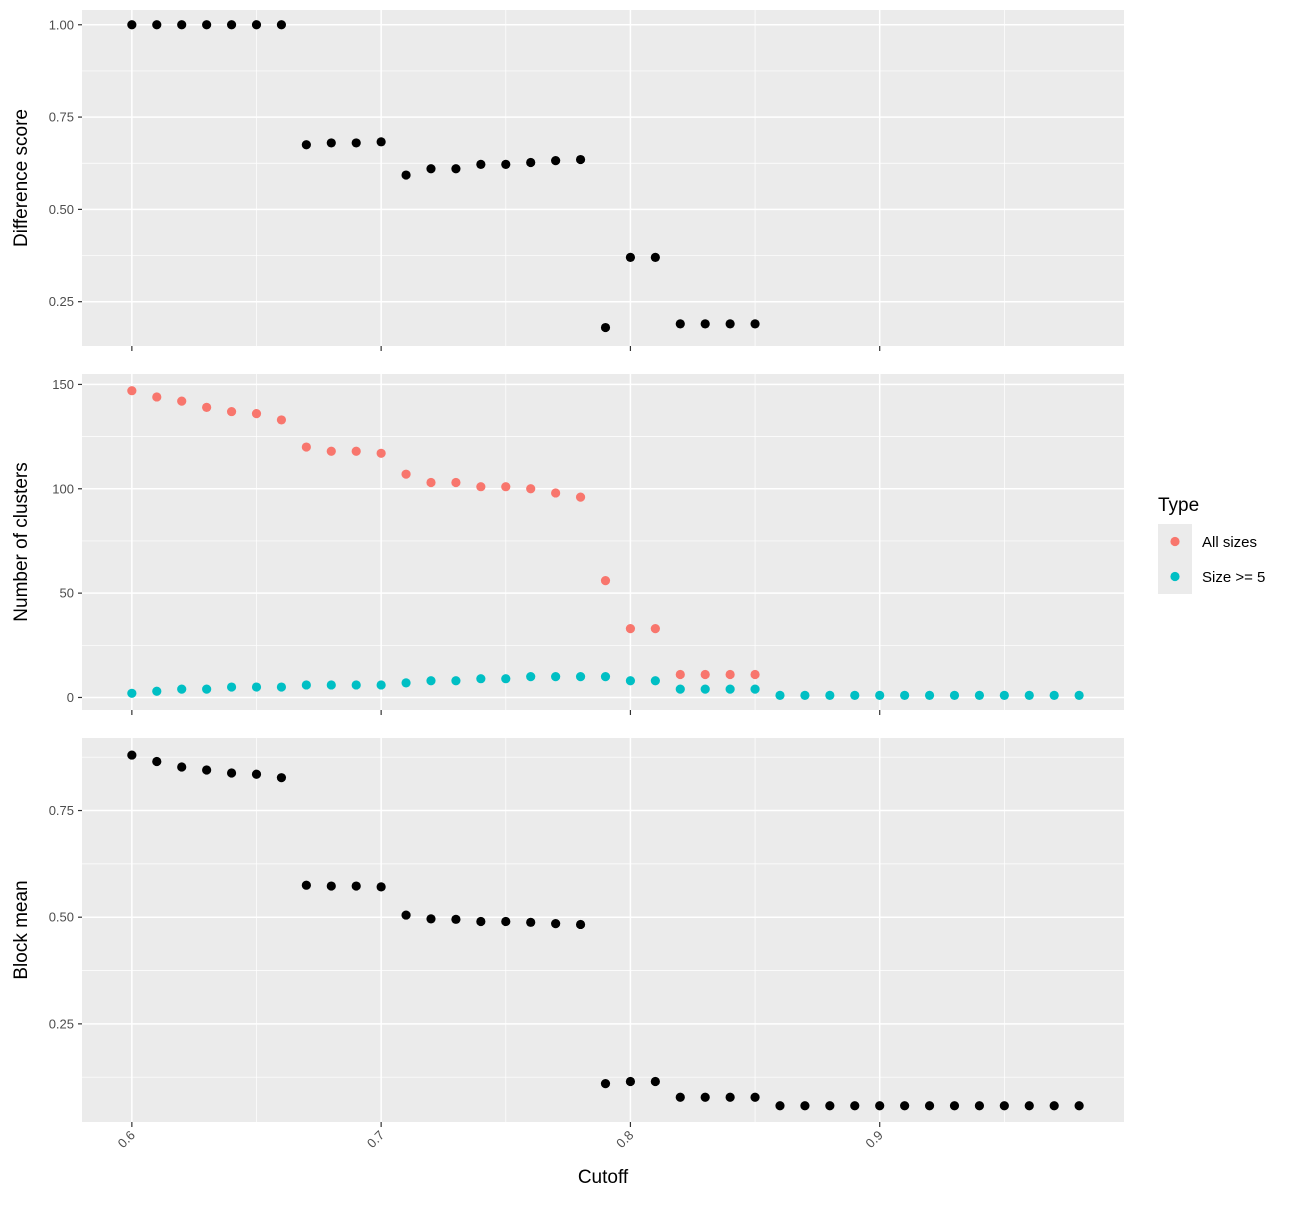 The height and width of the screenshot is (1205, 1300). I want to click on x-tick-label: 0.6, so click(126, 1139).